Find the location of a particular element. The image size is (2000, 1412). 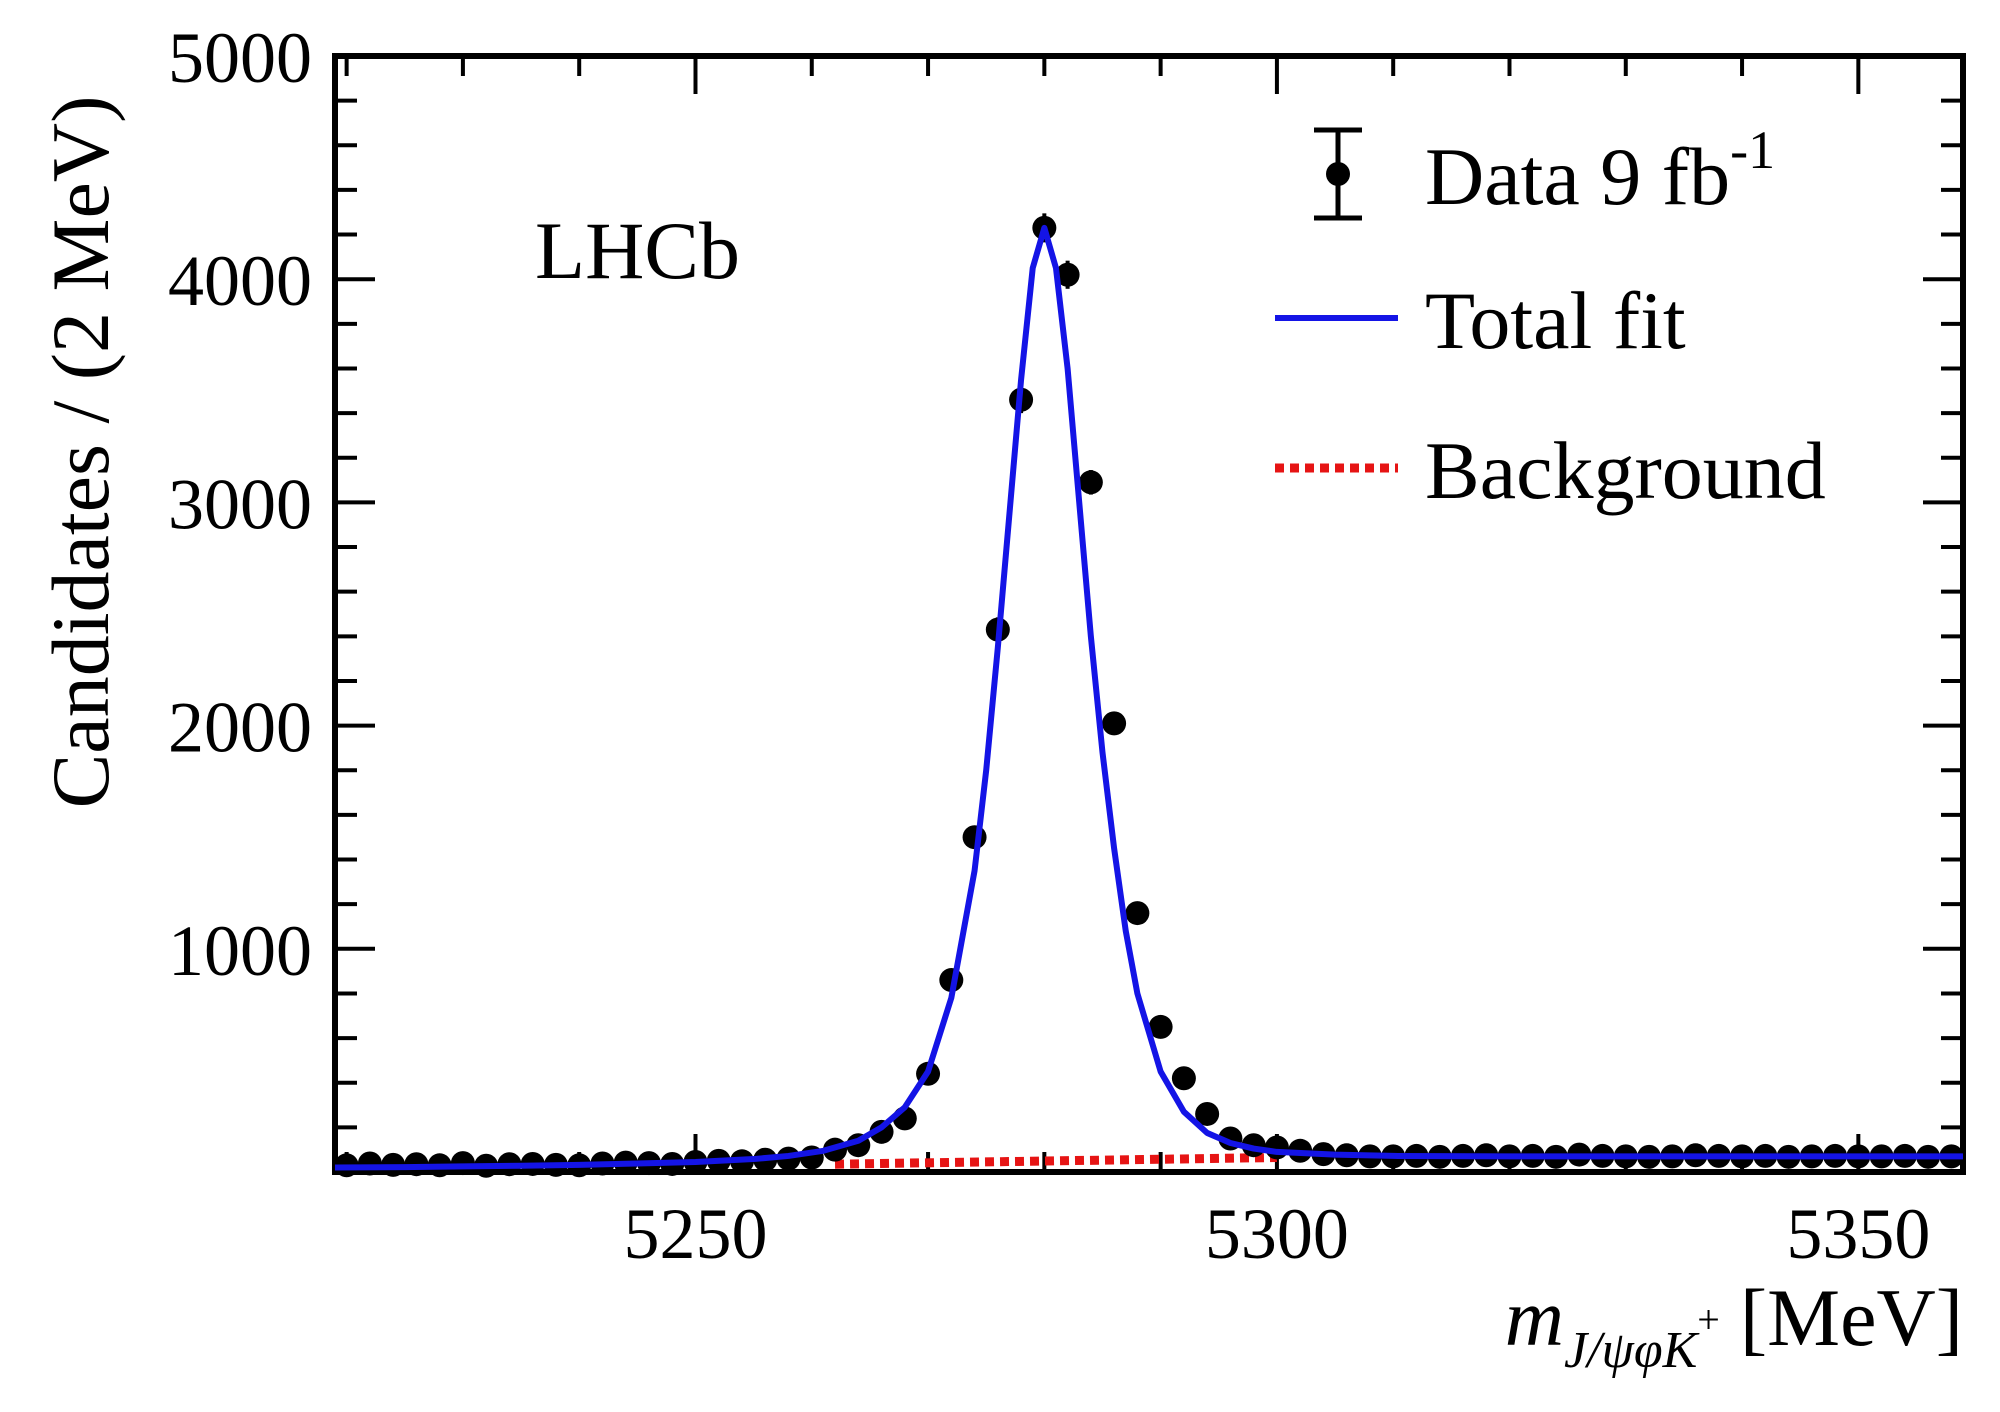

y-axis-title: Candidates / (2 MeV) is located at coordinates (80, 452).